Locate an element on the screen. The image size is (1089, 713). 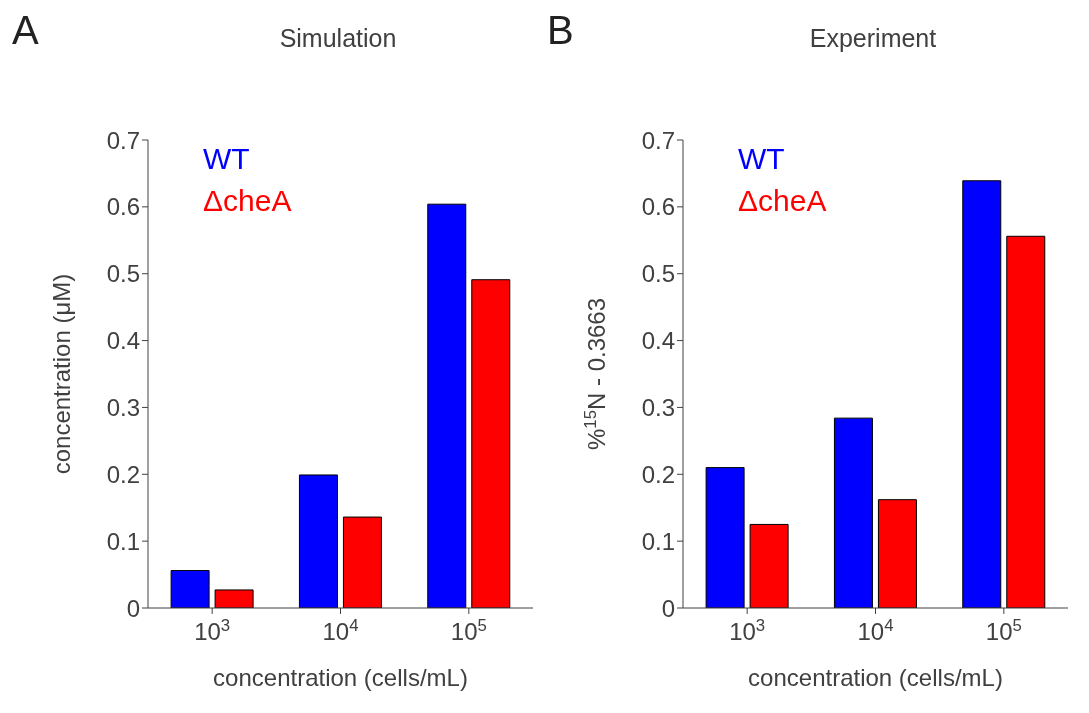
text: A is located at coordinates (25, 30).